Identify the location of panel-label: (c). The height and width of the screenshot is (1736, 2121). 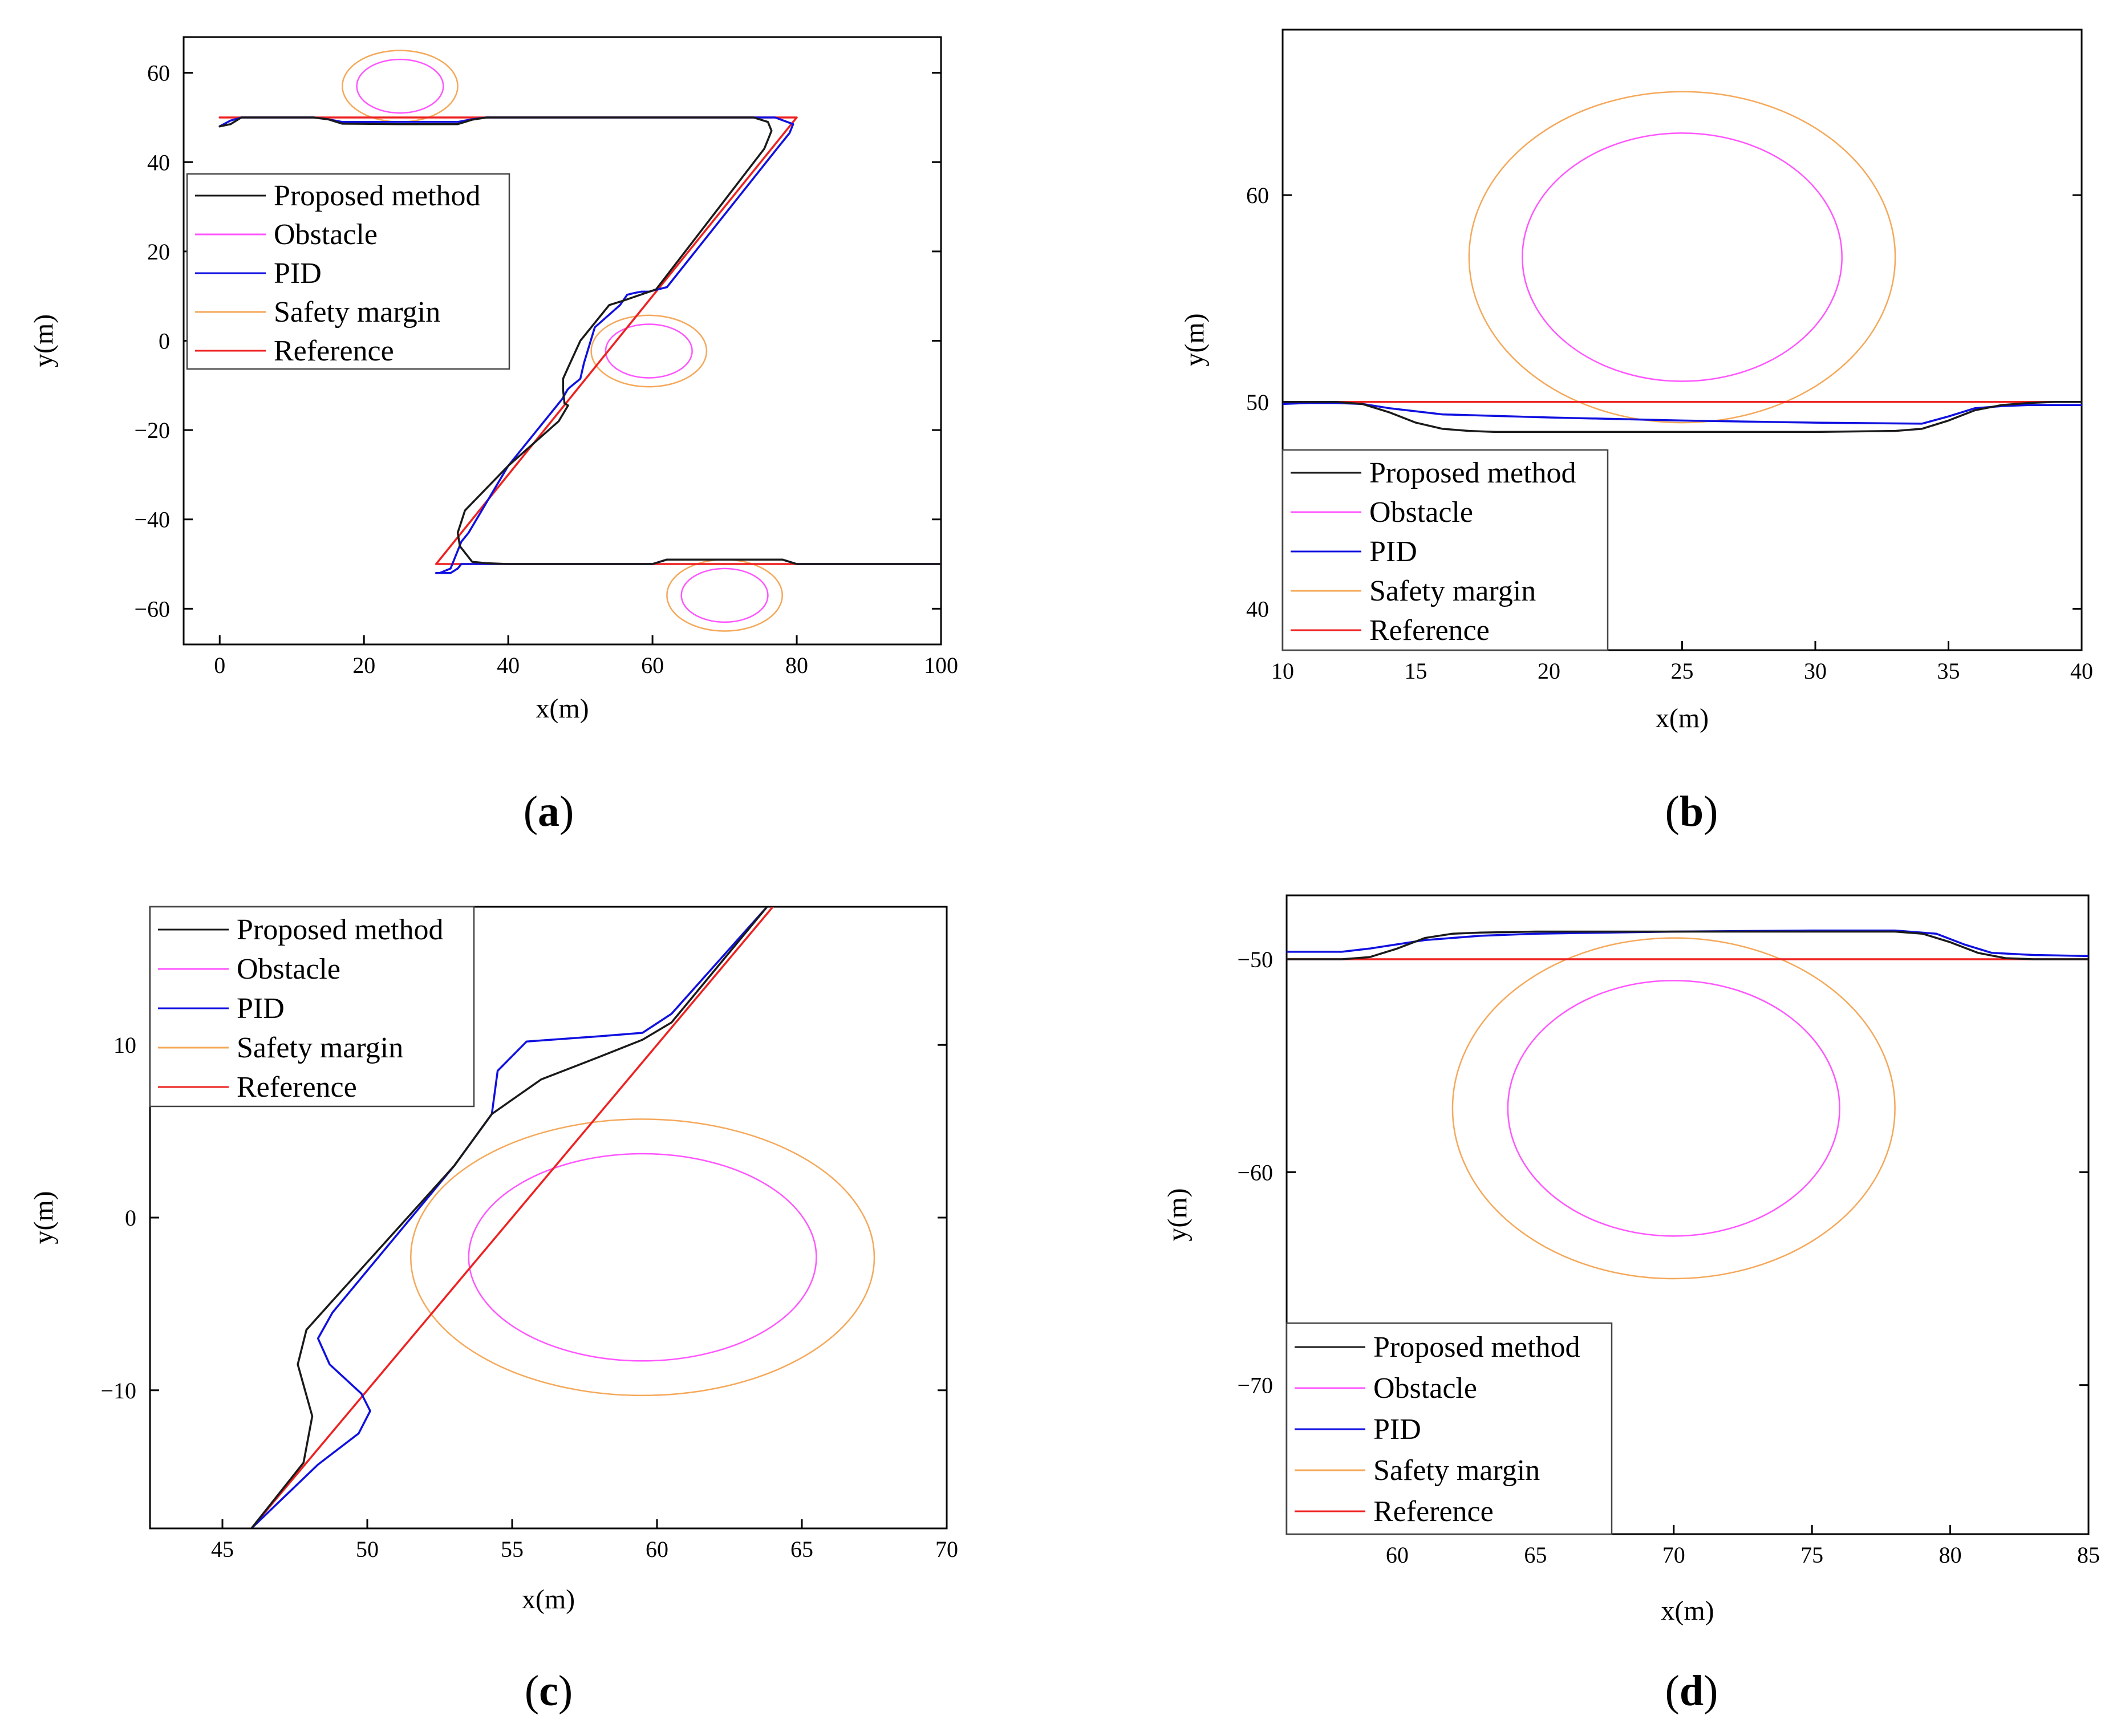
(549, 1691).